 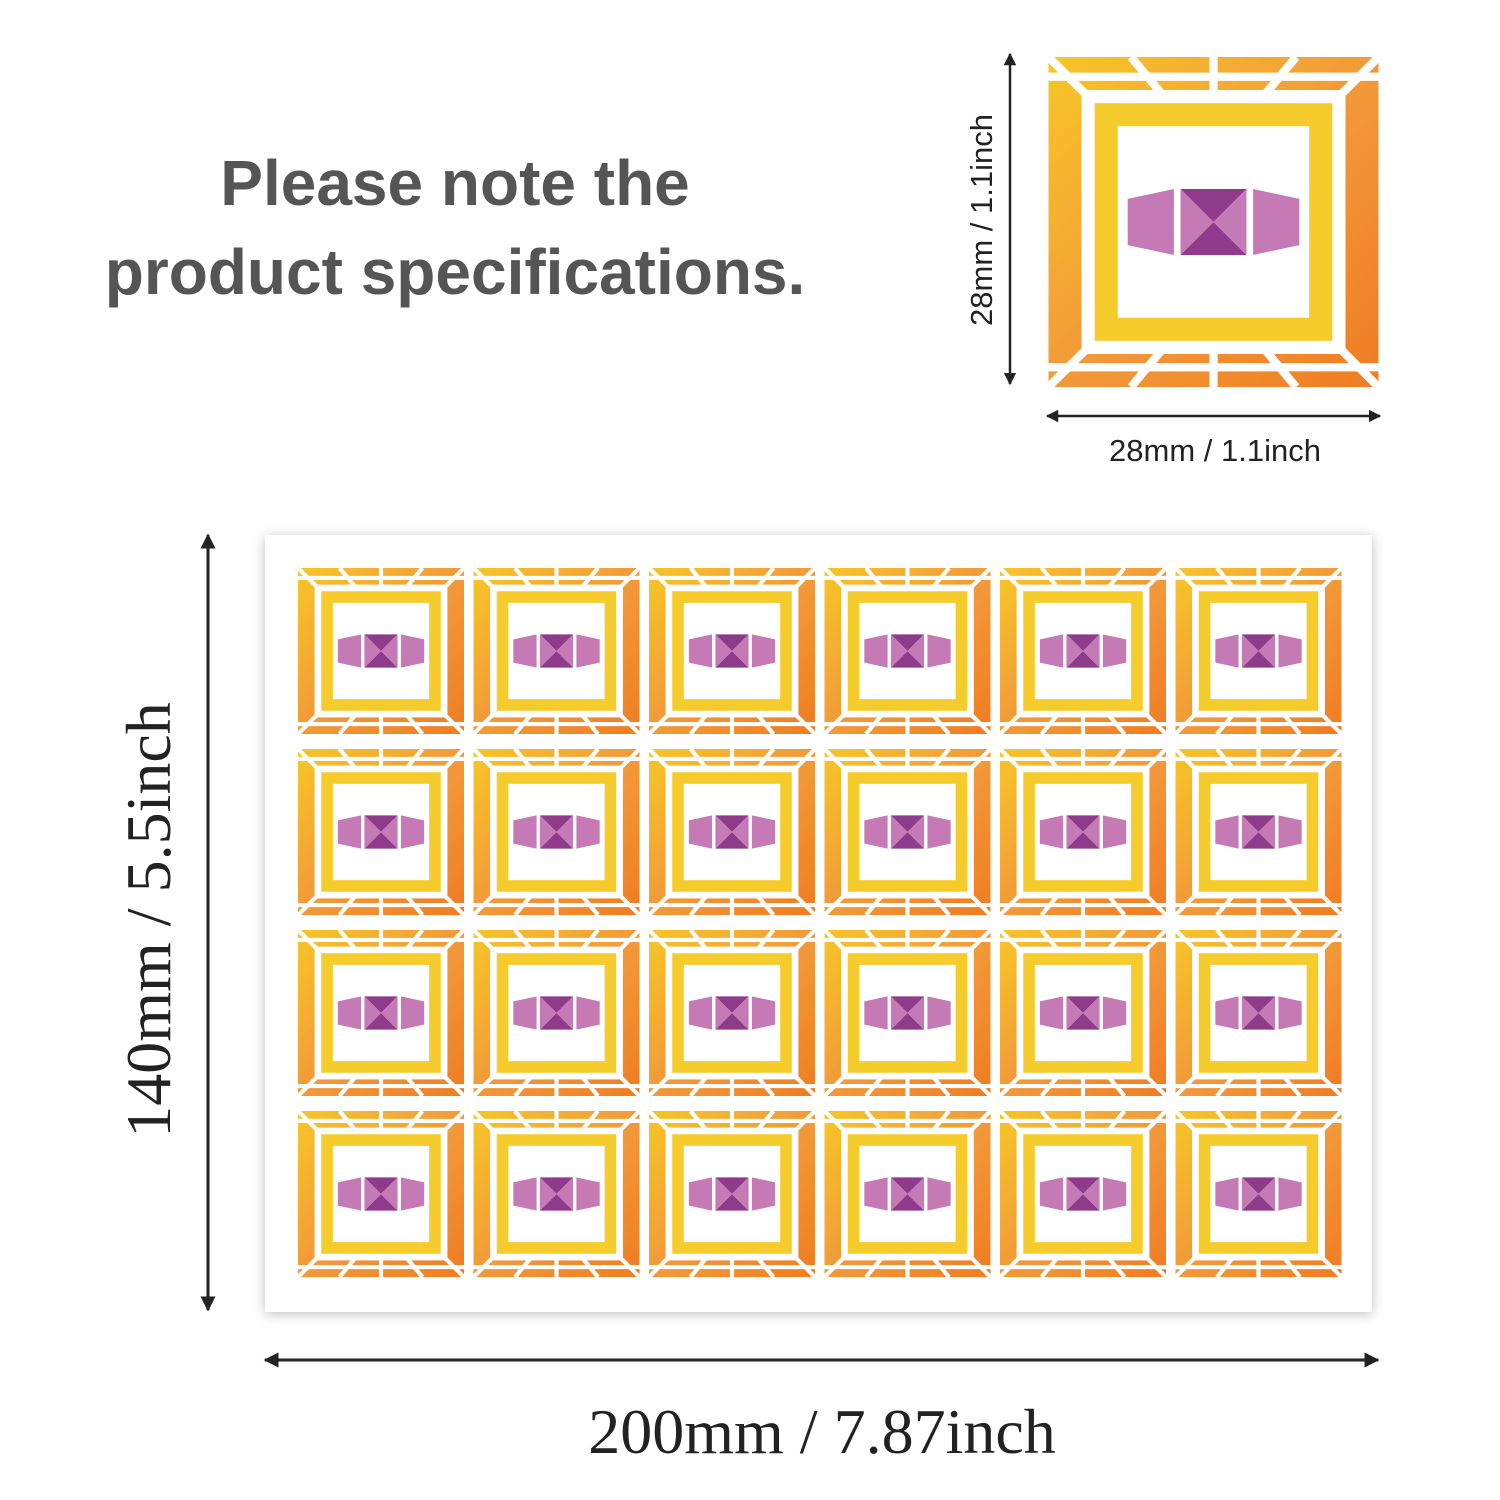 I want to click on heading-line: Please note the, so click(x=455, y=183).